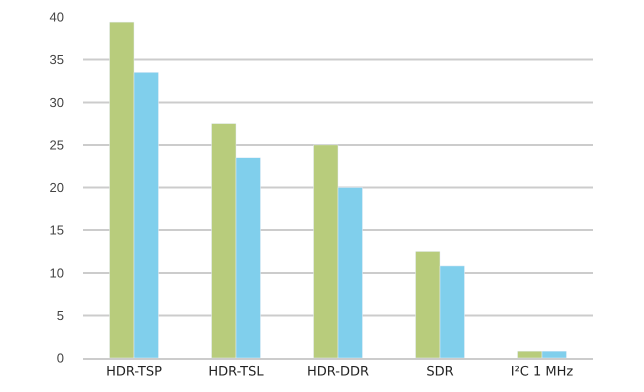  I want to click on x-tick-label: SDR, so click(440, 372).